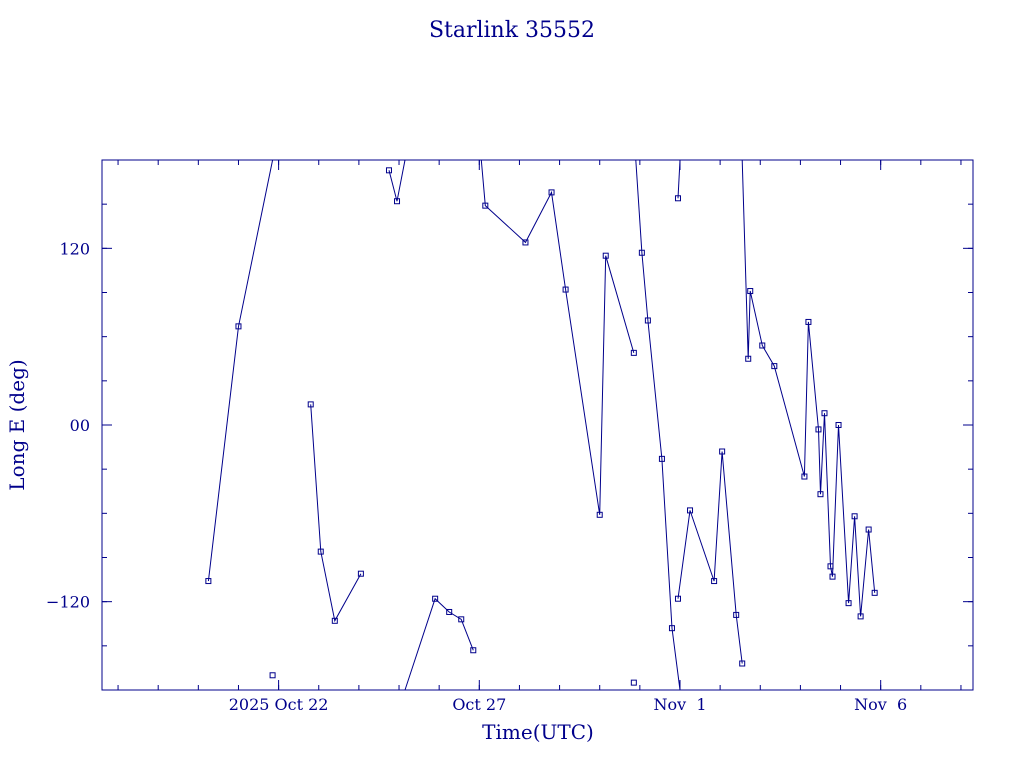 The image size is (1024, 768). Describe the element at coordinates (880, 704) in the screenshot. I see `x-tick-label: Nov 6` at that location.